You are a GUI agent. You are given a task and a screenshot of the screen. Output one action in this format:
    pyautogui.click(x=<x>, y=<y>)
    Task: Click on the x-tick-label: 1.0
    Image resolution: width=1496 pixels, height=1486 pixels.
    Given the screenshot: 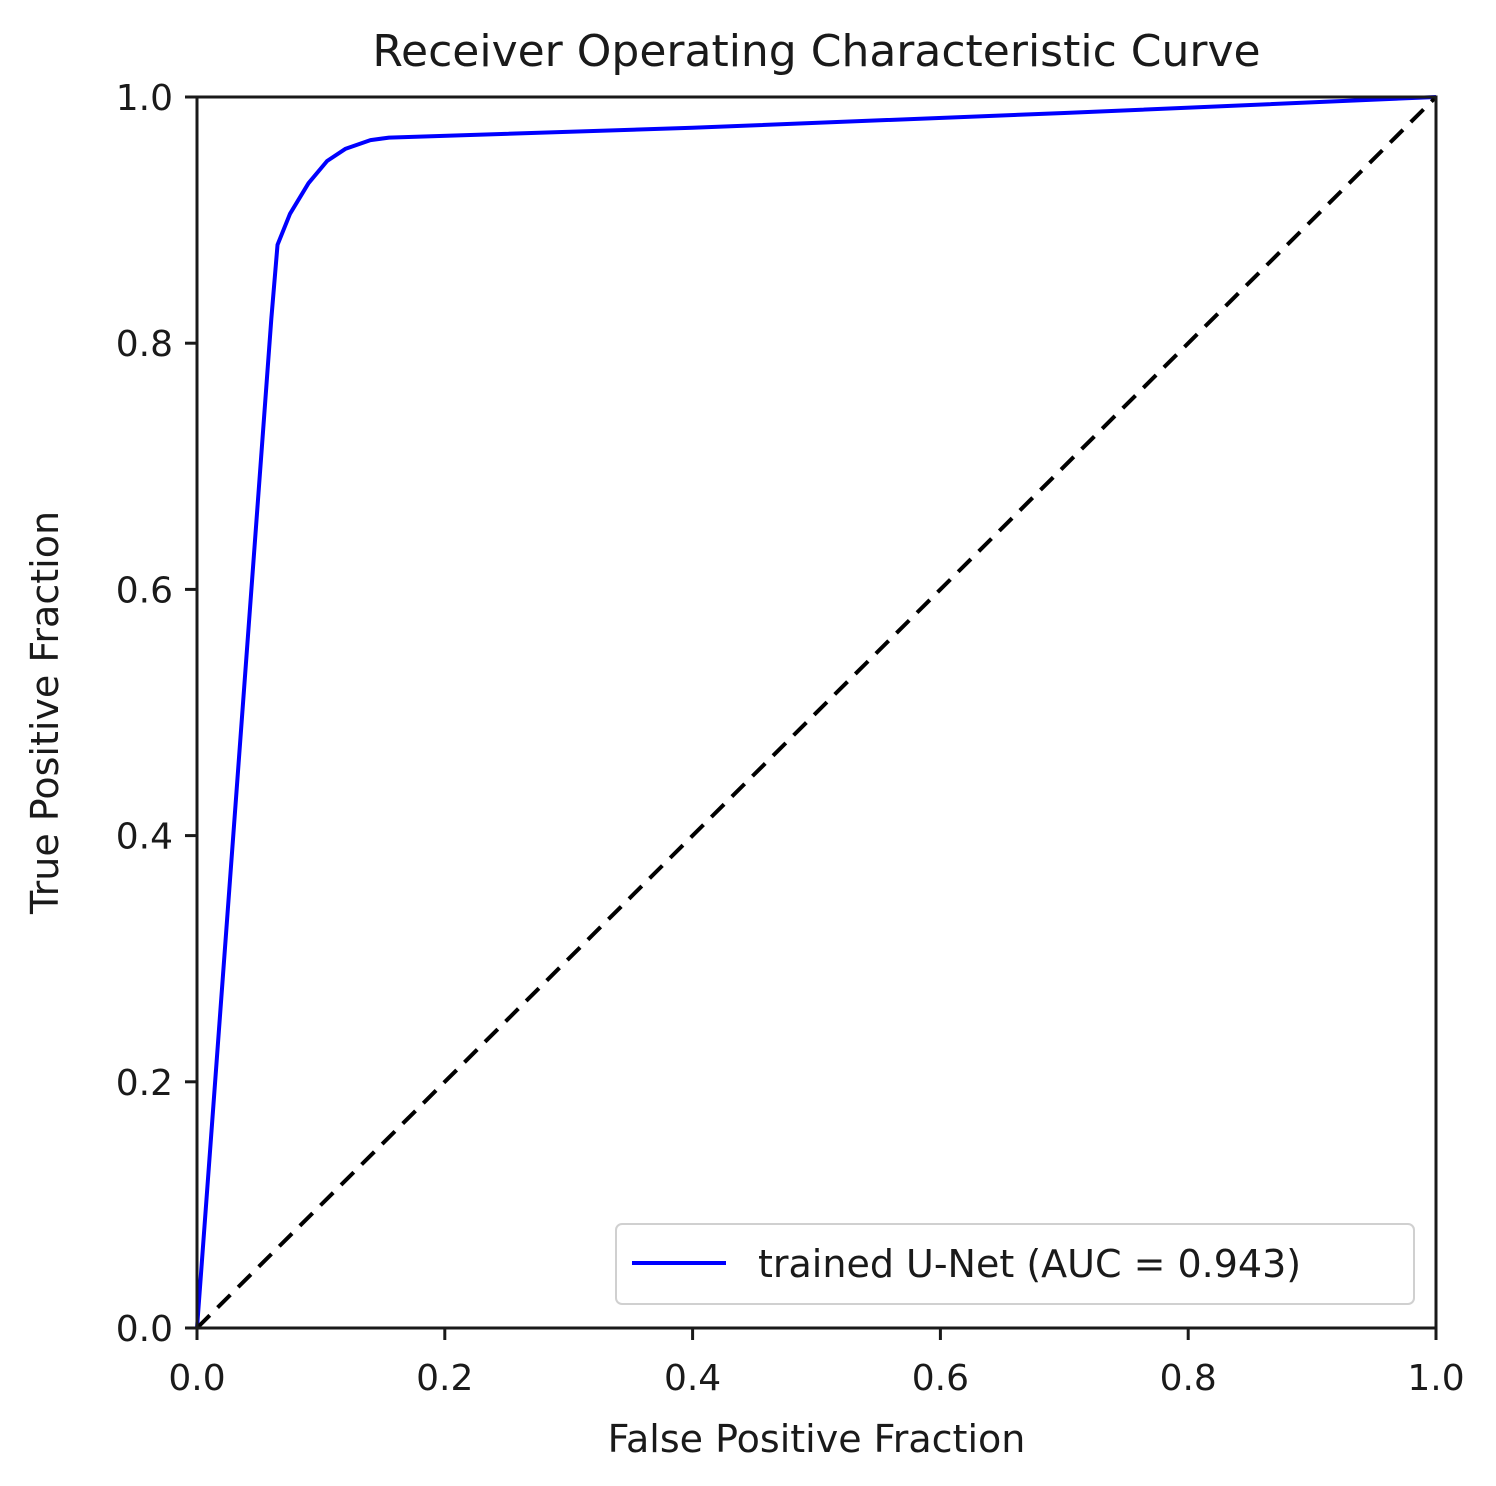 What is the action you would take?
    pyautogui.click(x=1435, y=1378)
    